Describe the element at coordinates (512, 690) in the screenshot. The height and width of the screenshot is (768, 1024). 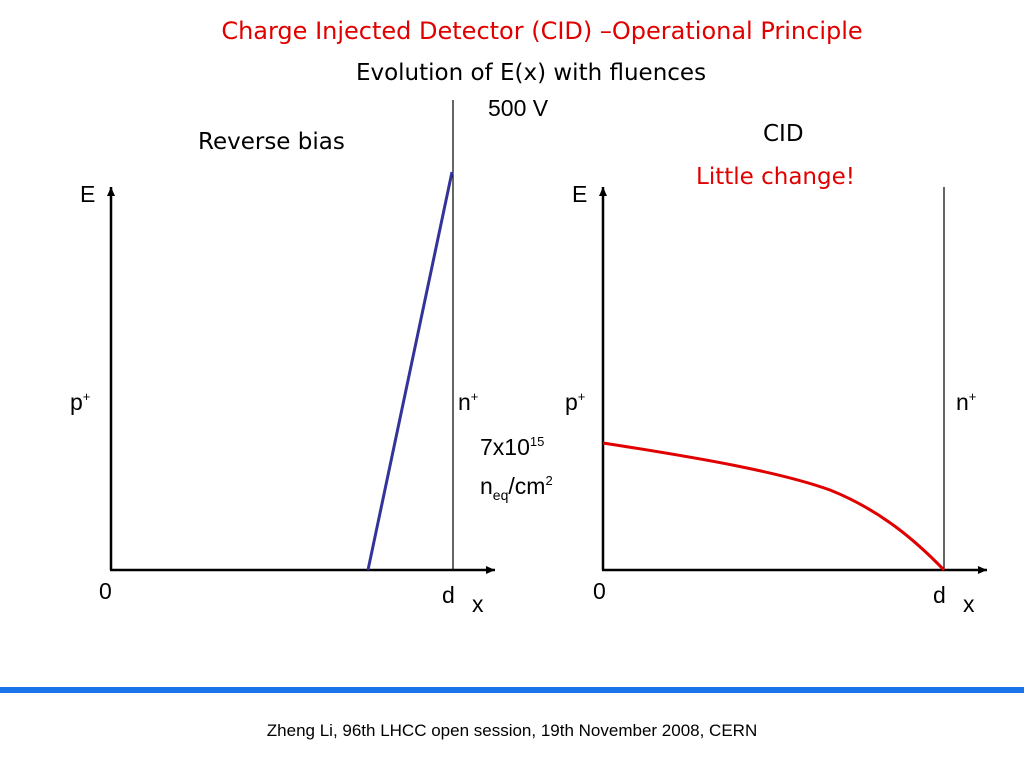
I see `footer-divider` at that location.